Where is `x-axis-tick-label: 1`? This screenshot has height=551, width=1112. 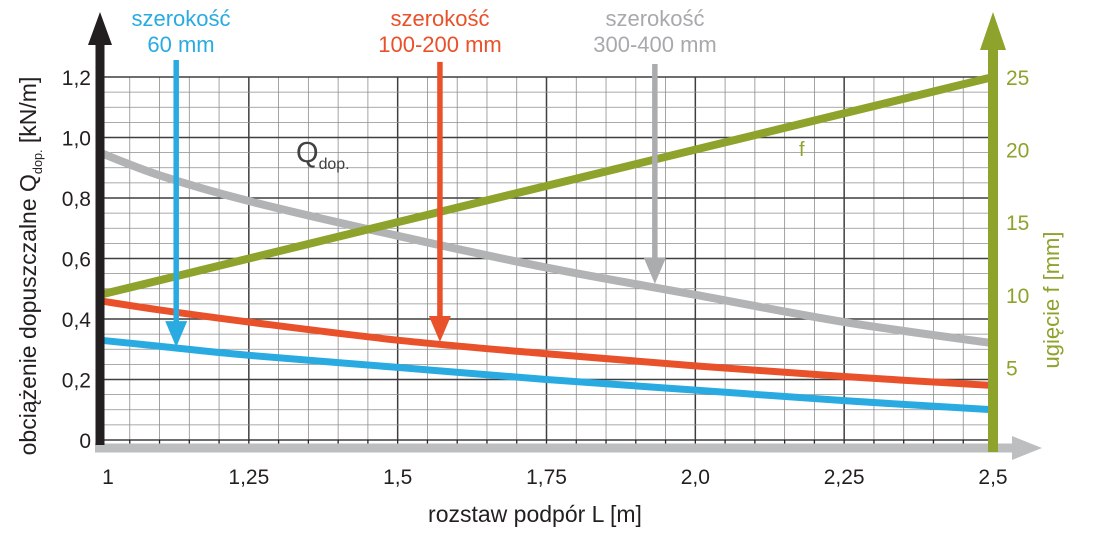
x-axis-tick-label: 1 is located at coordinates (108, 477).